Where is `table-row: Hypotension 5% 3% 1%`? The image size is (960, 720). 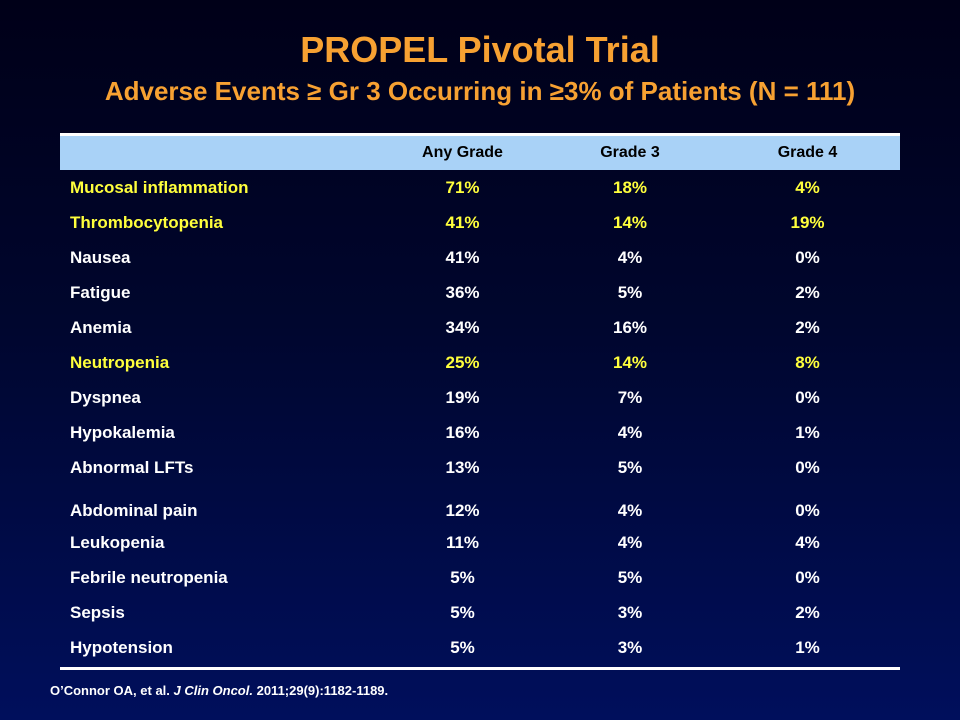 table-row: Hypotension 5% 3% 1% is located at coordinates (480, 647).